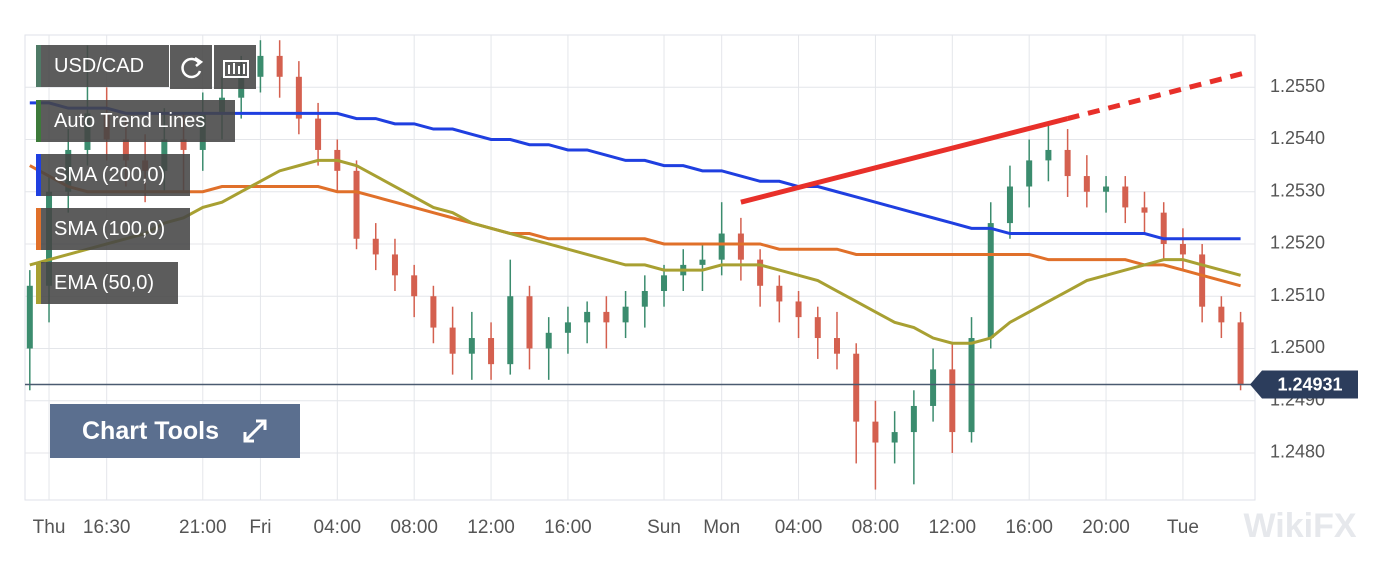  What do you see at coordinates (203, 527) in the screenshot?
I see `x-tick-label: 21:00` at bounding box center [203, 527].